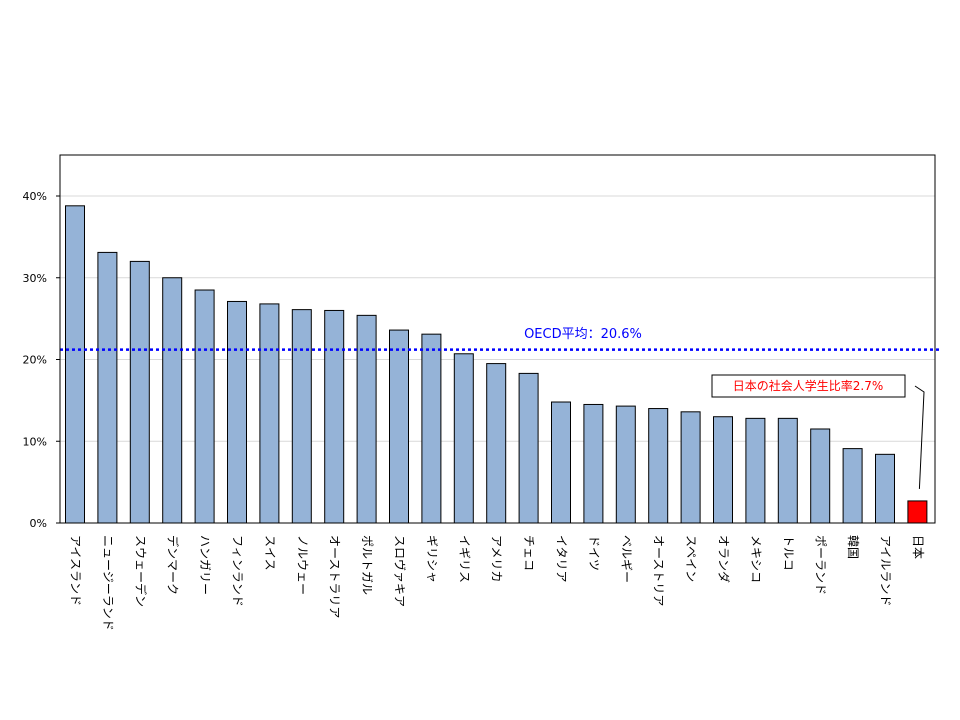 Image resolution: width=960 pixels, height=720 pixels. What do you see at coordinates (853, 547) in the screenshot?
I see `x-category-label: 韓国` at bounding box center [853, 547].